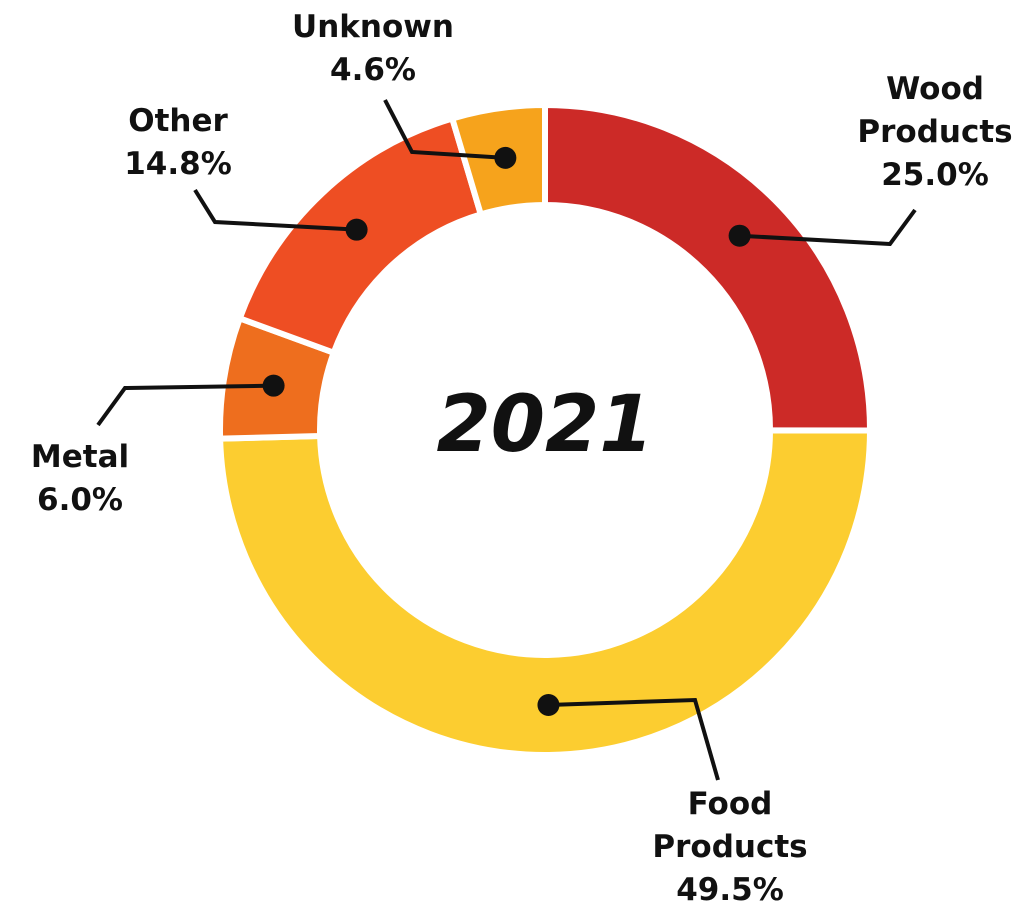 The height and width of the screenshot is (920, 1024). Describe the element at coordinates (373, 70) in the screenshot. I see `value-label: 4.6%` at that location.